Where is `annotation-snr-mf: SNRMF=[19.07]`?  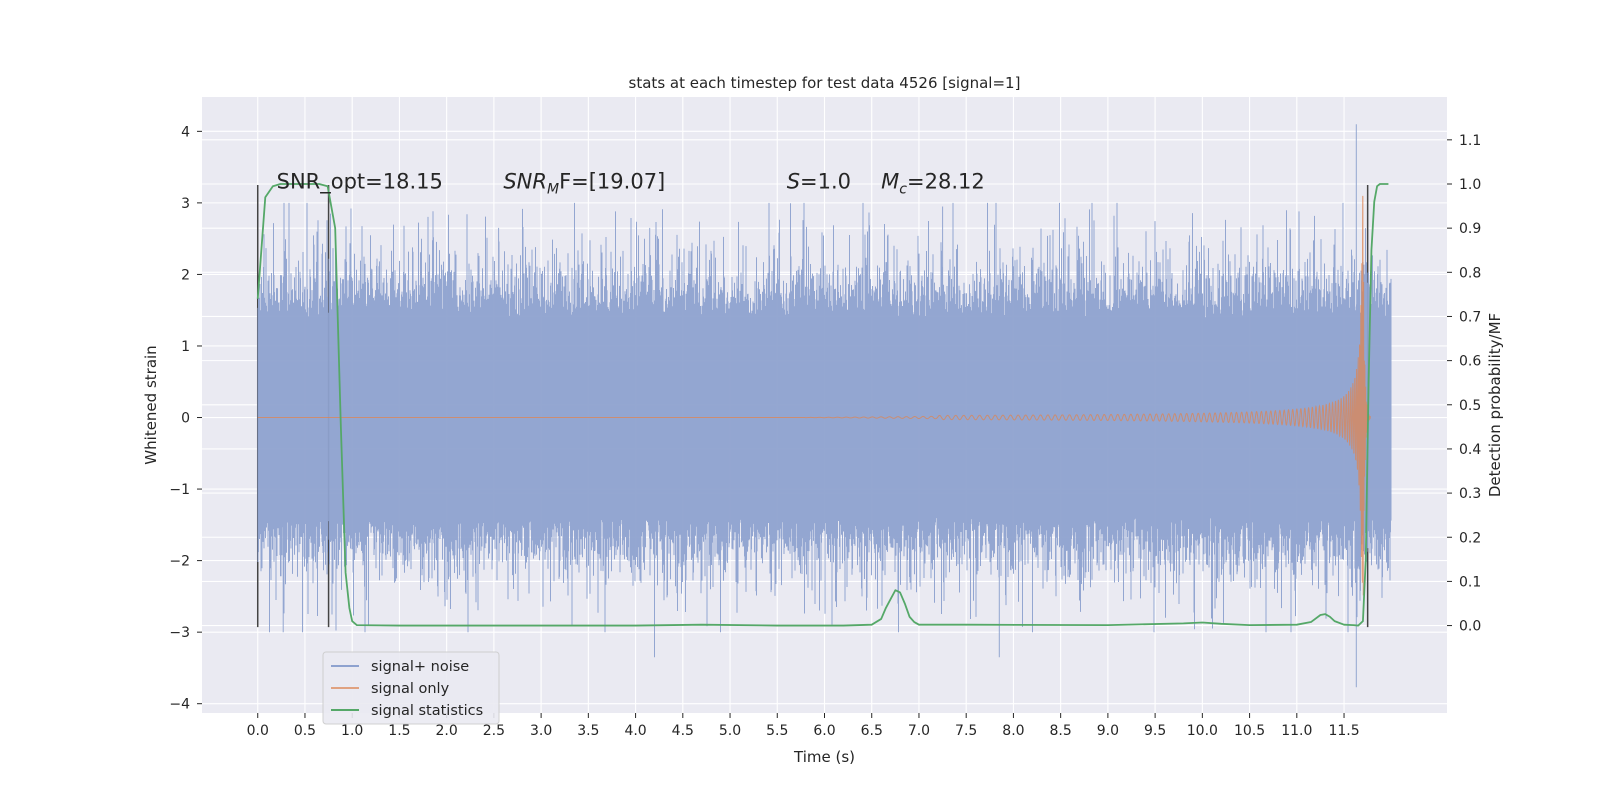
annotation-snr-mf: SNRMF=[19.07] is located at coordinates (584, 184).